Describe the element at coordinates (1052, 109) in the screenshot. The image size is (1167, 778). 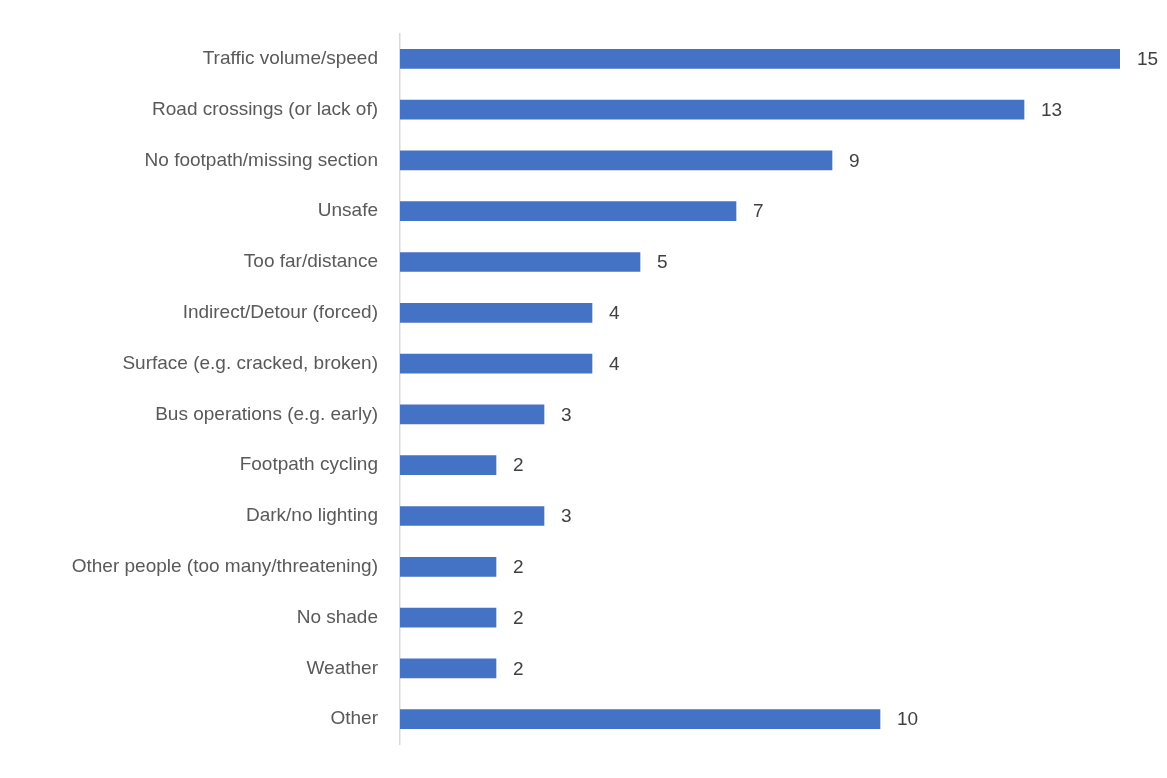
I see `data-label: 13` at that location.